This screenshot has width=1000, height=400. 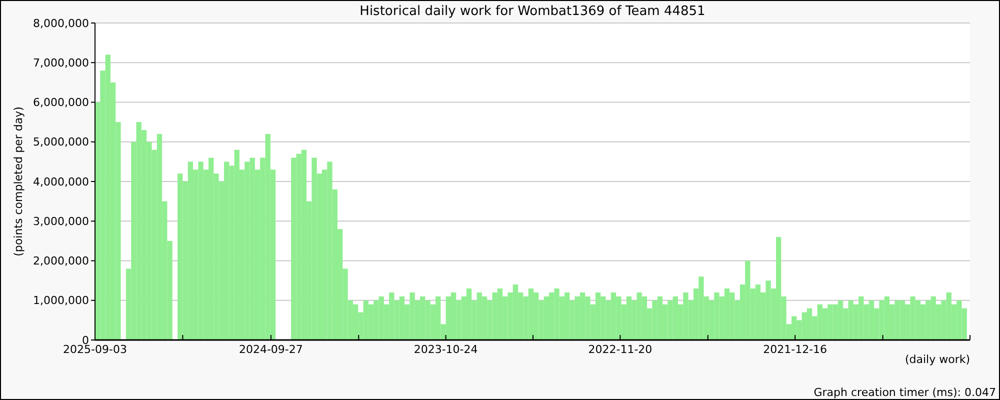 What do you see at coordinates (95, 349) in the screenshot?
I see `x-tick-label: 2025-09-03` at bounding box center [95, 349].